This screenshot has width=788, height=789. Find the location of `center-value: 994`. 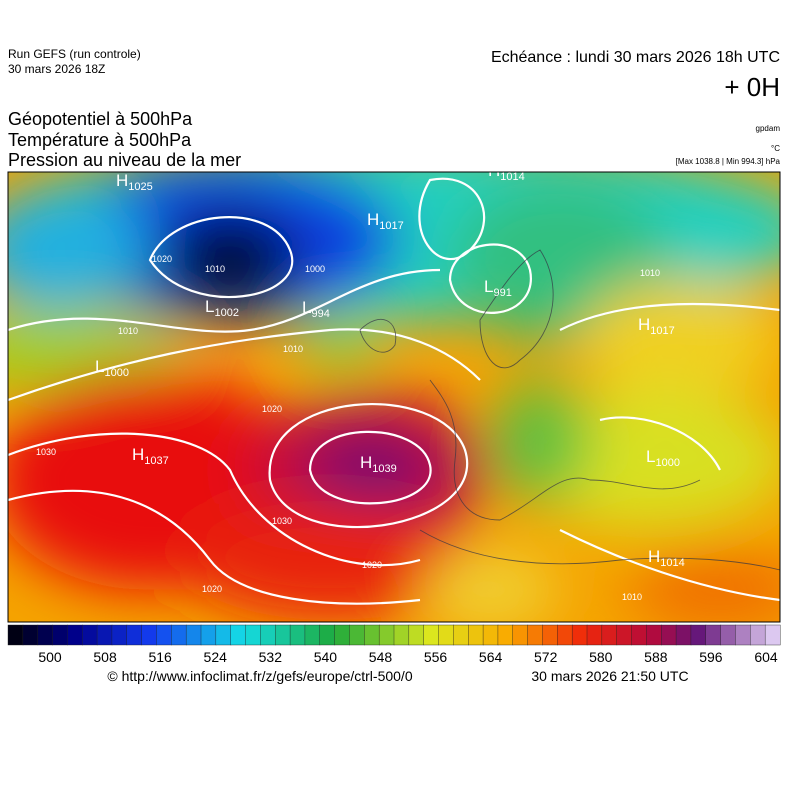

center-value: 994 is located at coordinates (320, 314).